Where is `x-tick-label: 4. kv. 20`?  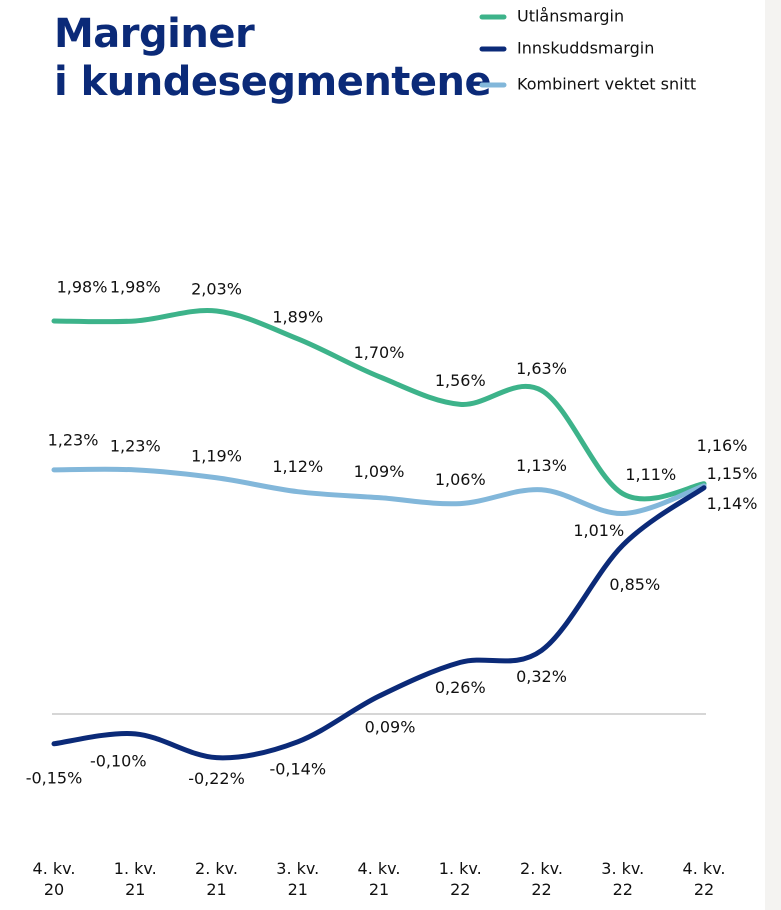 x-tick-label: 4. kv. 20 is located at coordinates (54, 879).